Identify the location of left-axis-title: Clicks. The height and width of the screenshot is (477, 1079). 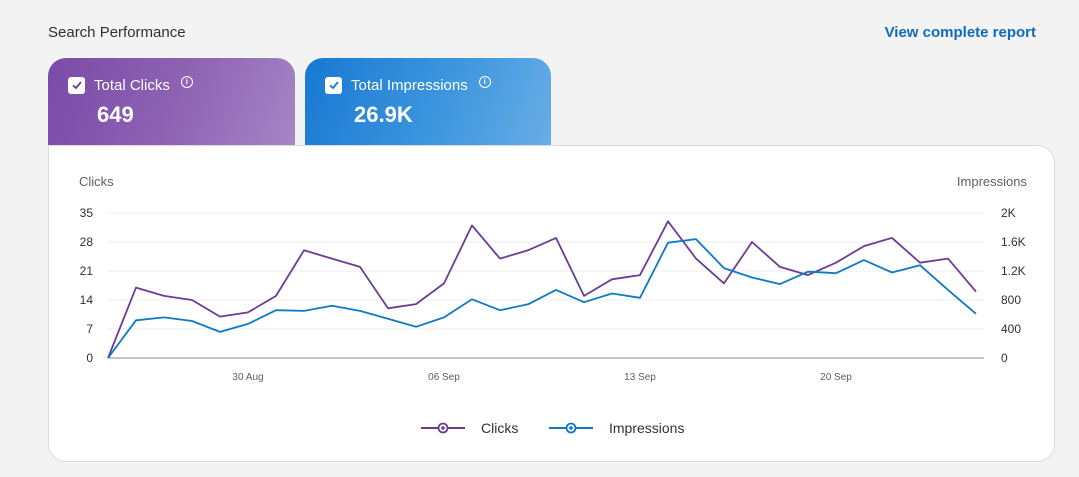
(96, 181).